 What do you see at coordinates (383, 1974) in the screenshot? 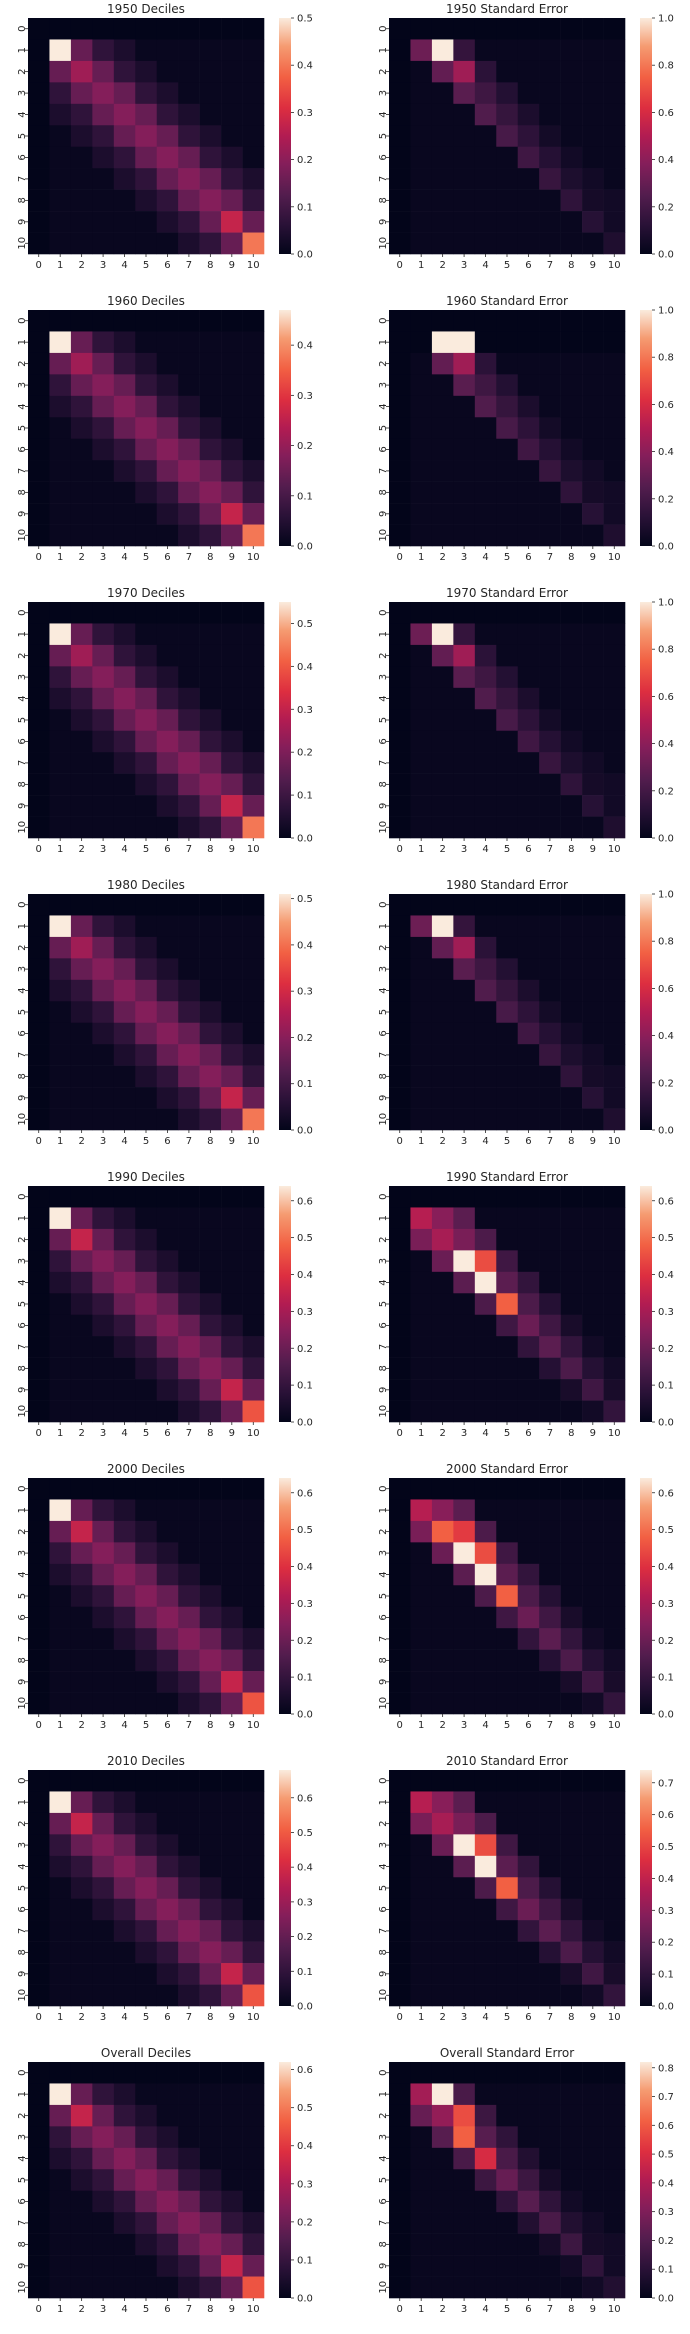
I see `y-tick-label: 9` at bounding box center [383, 1974].